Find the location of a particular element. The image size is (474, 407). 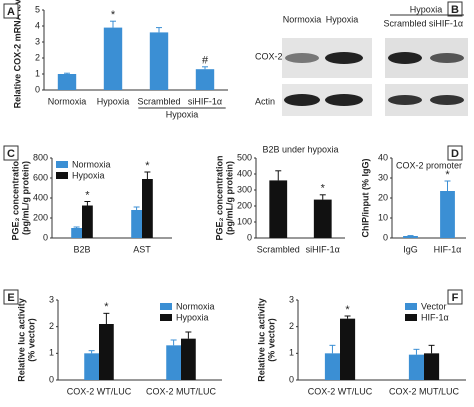

y-tick-label: 600 is located at coordinates (40, 177).